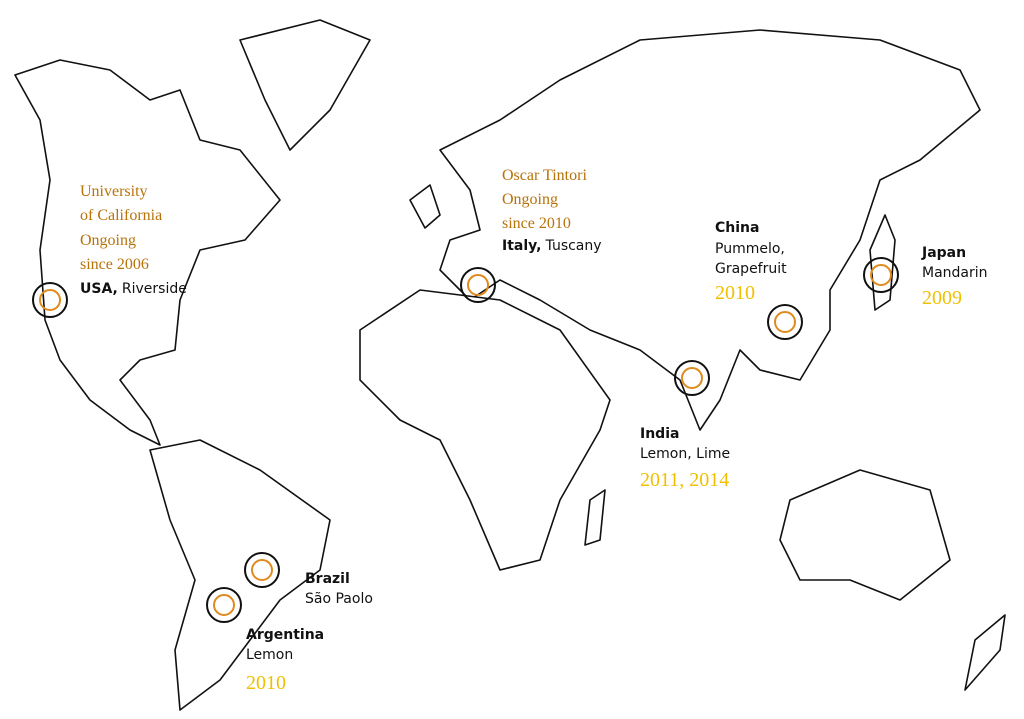 This screenshot has width=1024, height=719. Describe the element at coordinates (240, 575) in the screenshot. I see `south-america` at that location.